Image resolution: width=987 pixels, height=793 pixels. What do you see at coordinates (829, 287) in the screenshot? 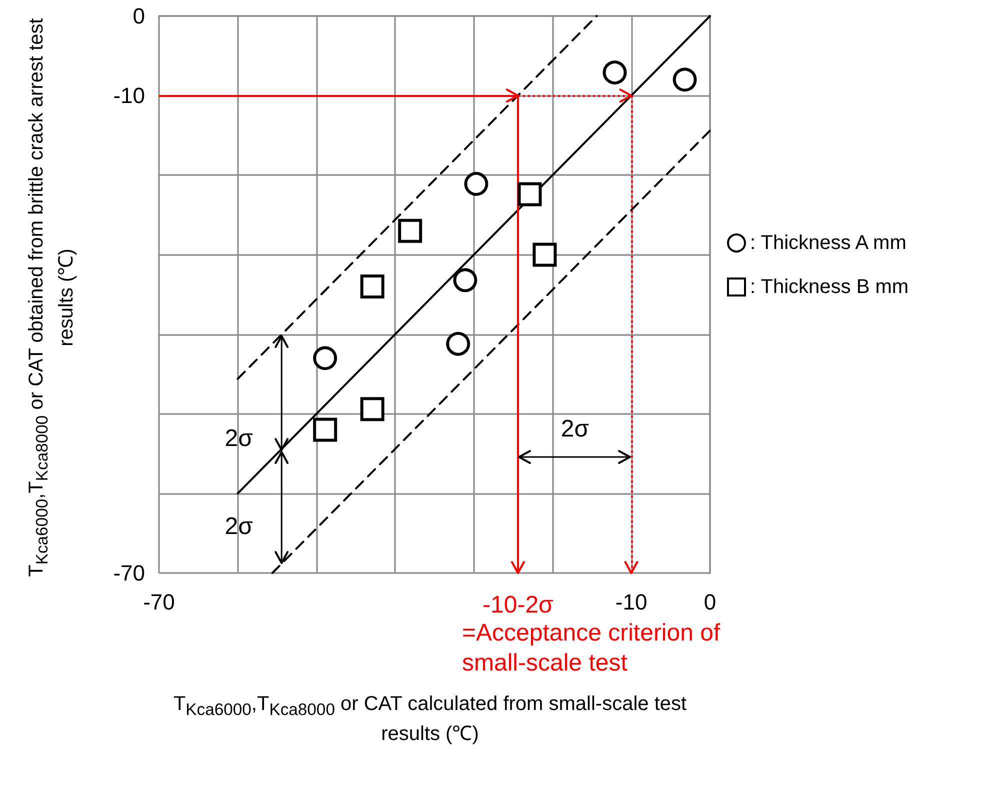
I see `legend-label: : Thickness B mm` at bounding box center [829, 287].